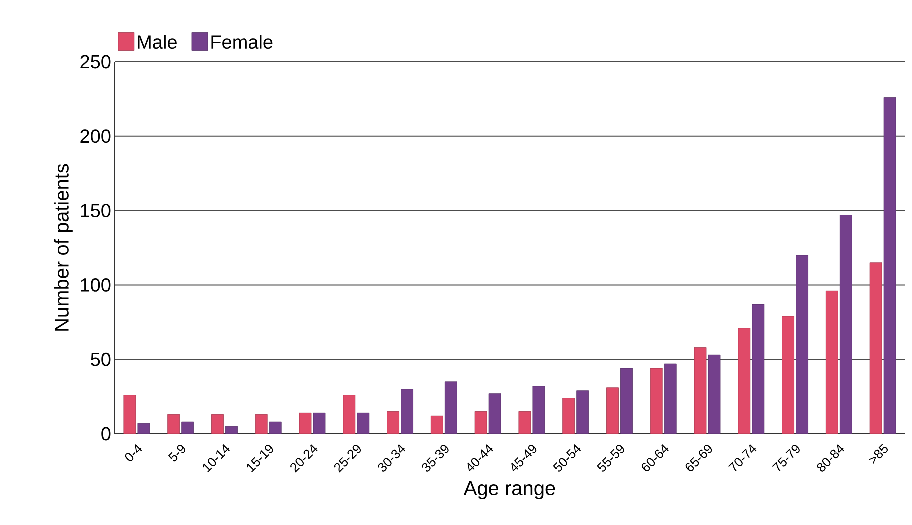 This screenshot has width=912, height=525. Describe the element at coordinates (96, 285) in the screenshot. I see `y-tick-label: 100` at that location.